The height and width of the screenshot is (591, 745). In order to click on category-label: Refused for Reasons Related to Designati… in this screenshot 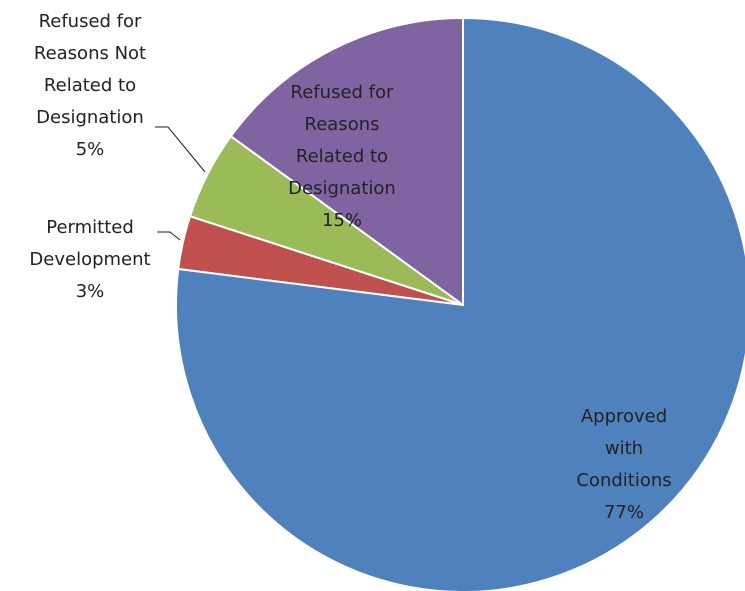, I will do `click(342, 140)`.